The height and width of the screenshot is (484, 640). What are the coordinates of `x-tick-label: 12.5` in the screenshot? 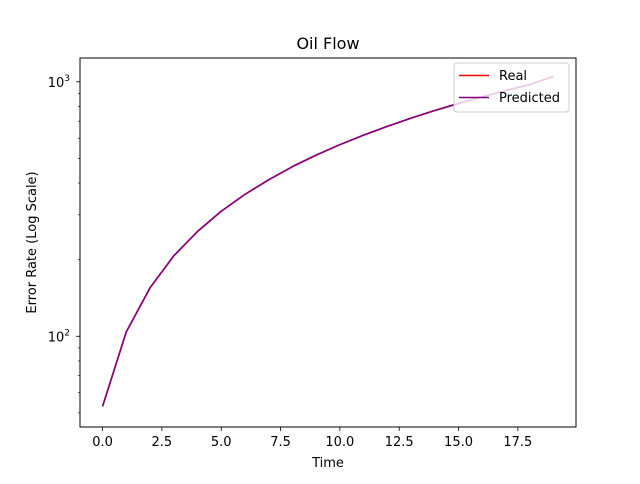 It's located at (399, 442).